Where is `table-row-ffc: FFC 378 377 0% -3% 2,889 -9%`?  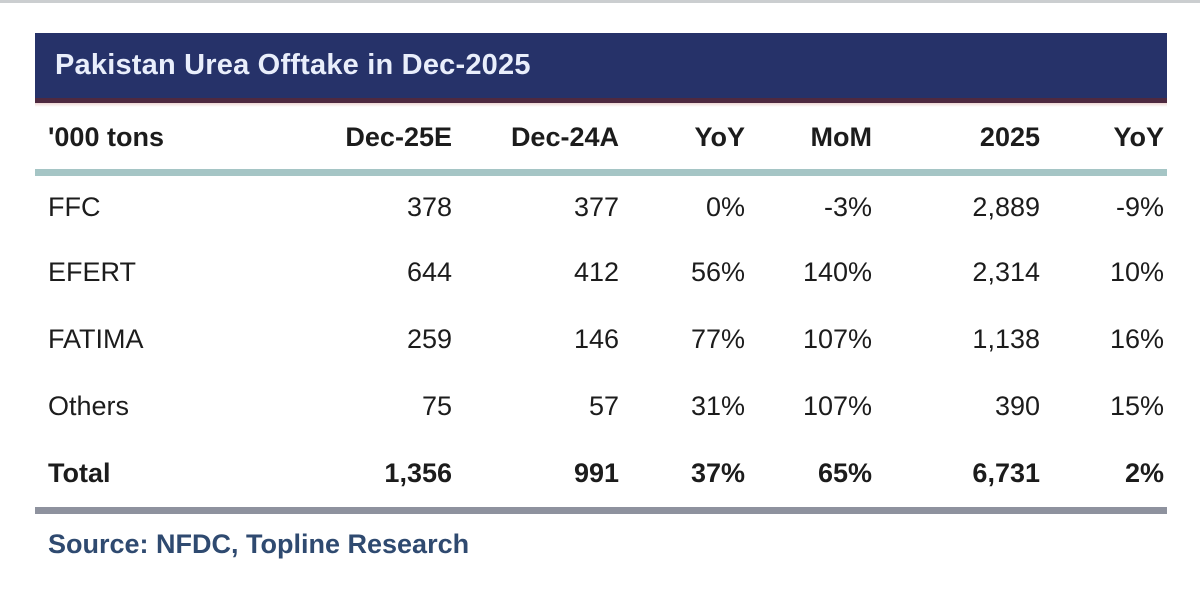
table-row-ffc: FFC 378 377 0% -3% 2,889 -9% is located at coordinates (601, 205).